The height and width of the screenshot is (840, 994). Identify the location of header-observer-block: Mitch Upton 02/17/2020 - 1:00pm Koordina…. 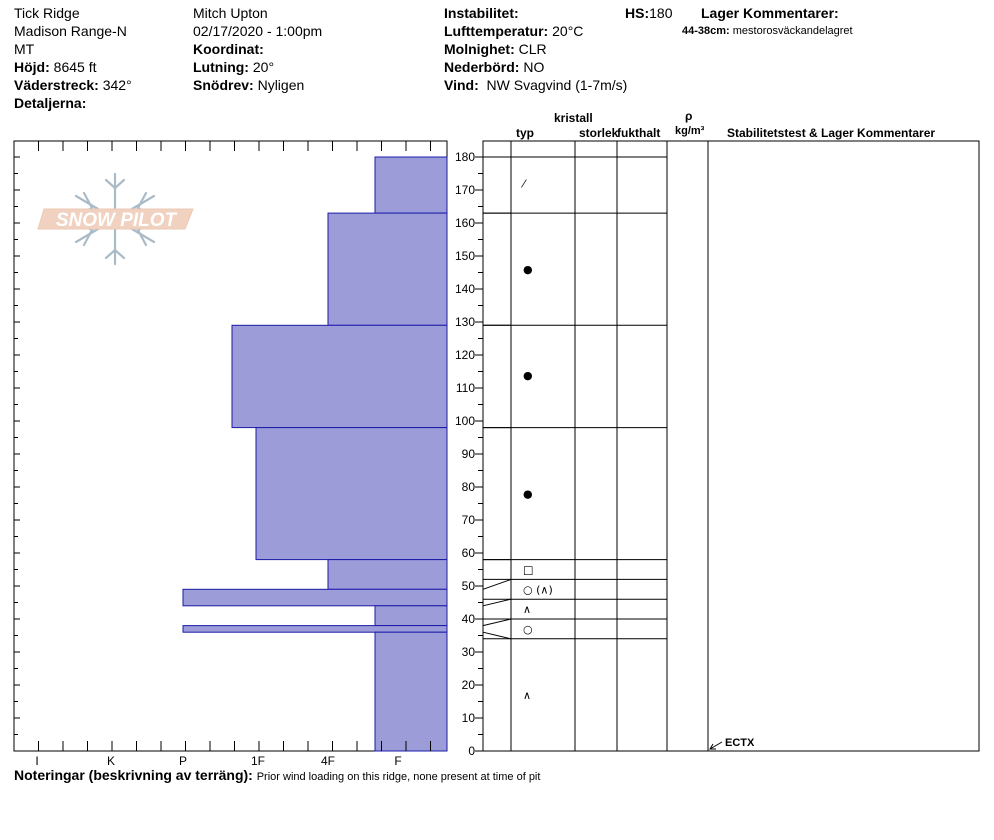
(257, 49).